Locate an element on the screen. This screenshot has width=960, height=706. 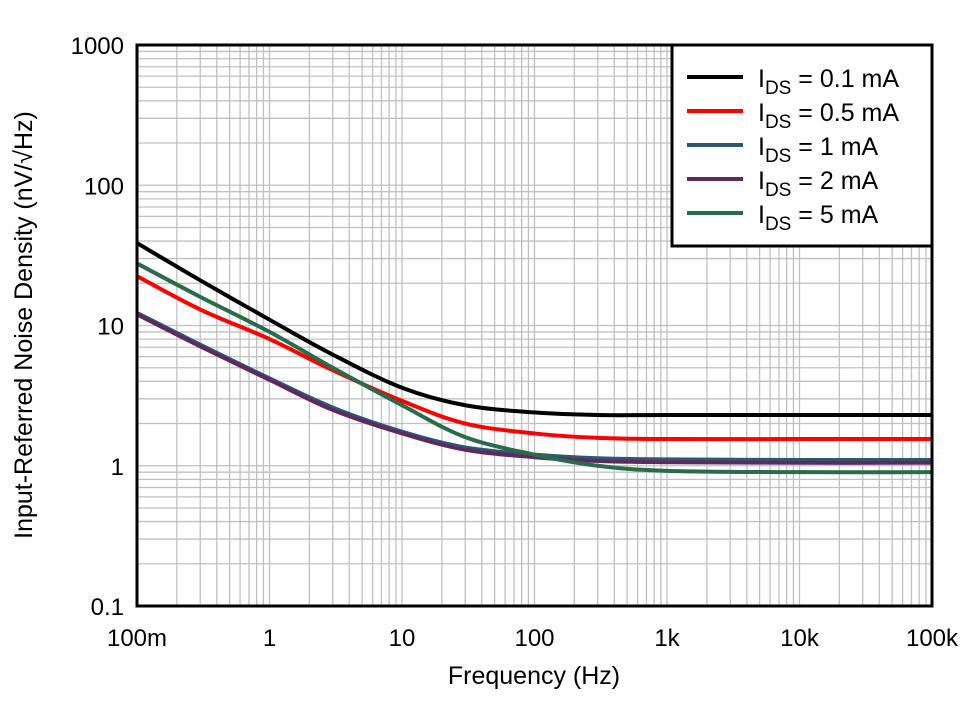
y-tick-label: 0.1 is located at coordinates (107, 607).